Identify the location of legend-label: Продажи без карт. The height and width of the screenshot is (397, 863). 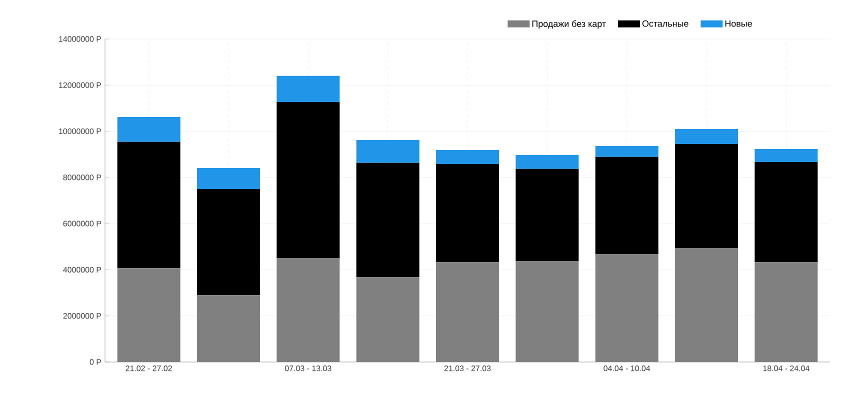
(569, 24).